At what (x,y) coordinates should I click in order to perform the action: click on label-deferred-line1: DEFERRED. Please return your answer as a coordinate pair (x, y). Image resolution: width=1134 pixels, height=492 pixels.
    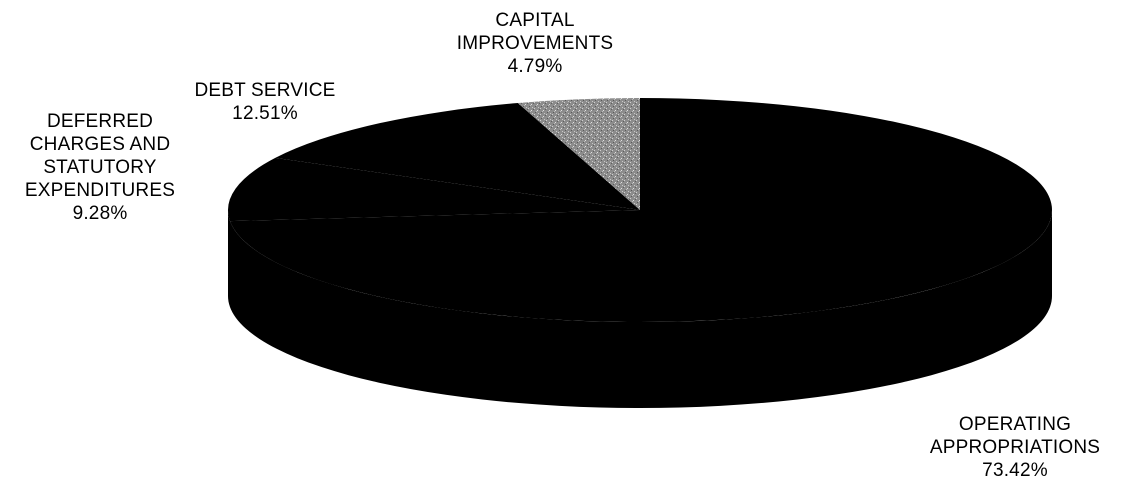
    Looking at the image, I should click on (100, 121).